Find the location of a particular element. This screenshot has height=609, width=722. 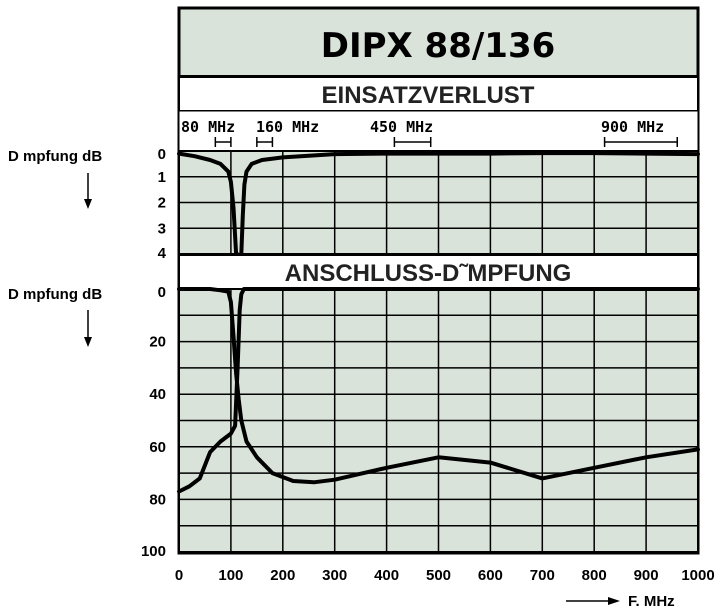

x-tick-label: 400 is located at coordinates (386, 575).